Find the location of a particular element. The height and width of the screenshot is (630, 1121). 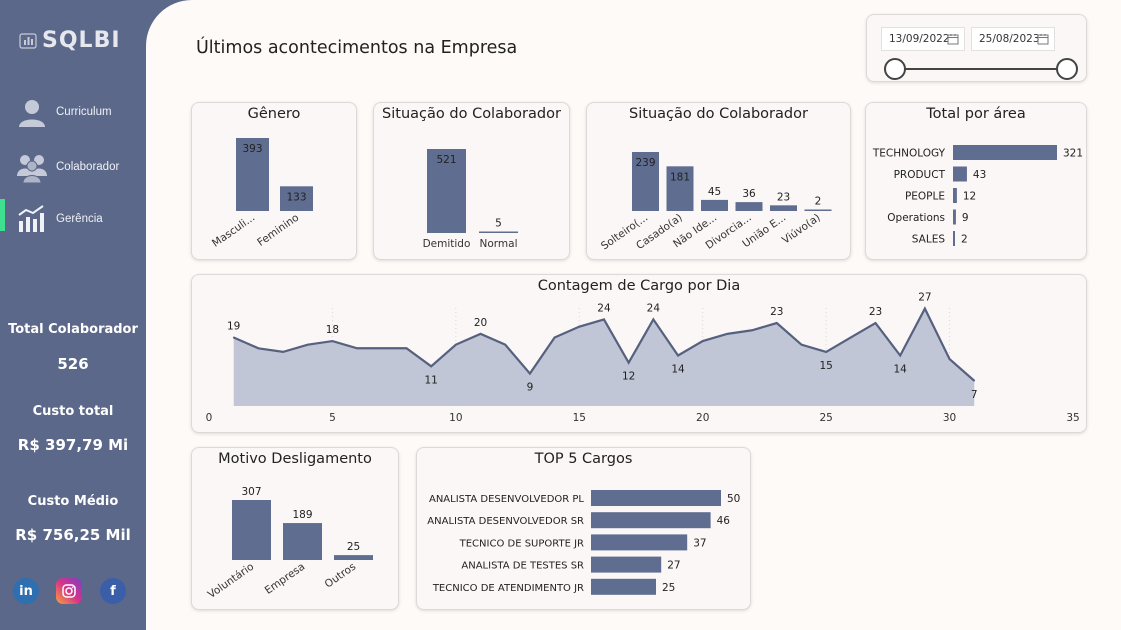

date-slicer: 13/09/2022 25/08/2023 is located at coordinates (976, 48).